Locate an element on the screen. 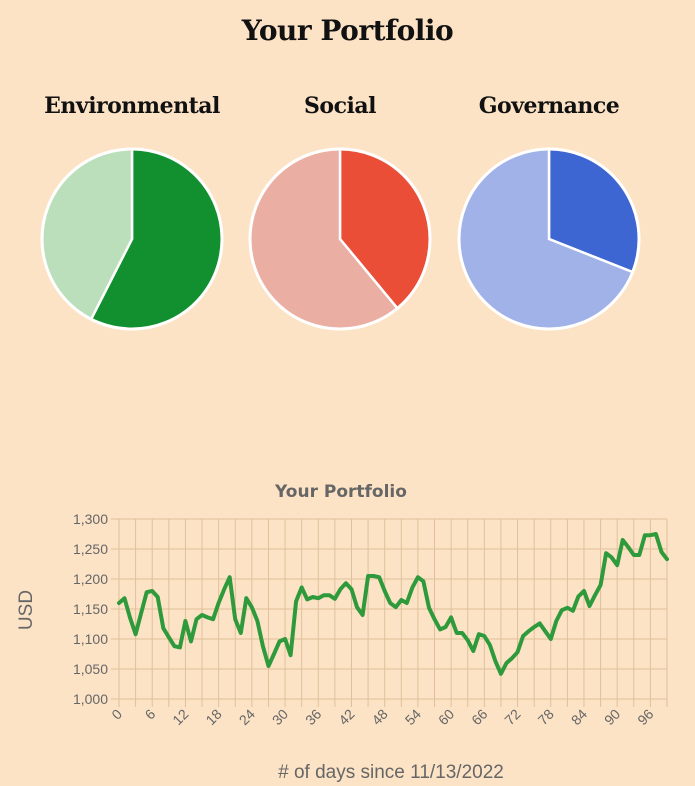  governance-outline is located at coordinates (549, 239).